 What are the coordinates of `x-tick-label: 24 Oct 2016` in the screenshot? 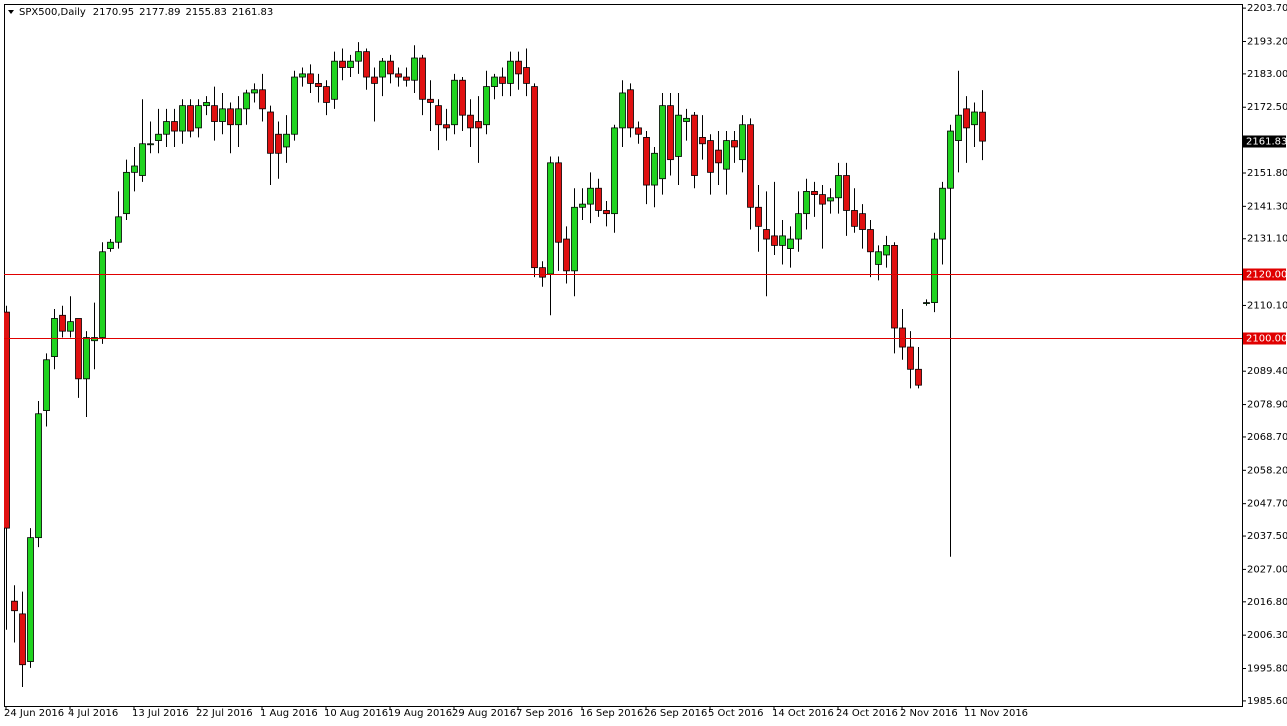 It's located at (867, 713).